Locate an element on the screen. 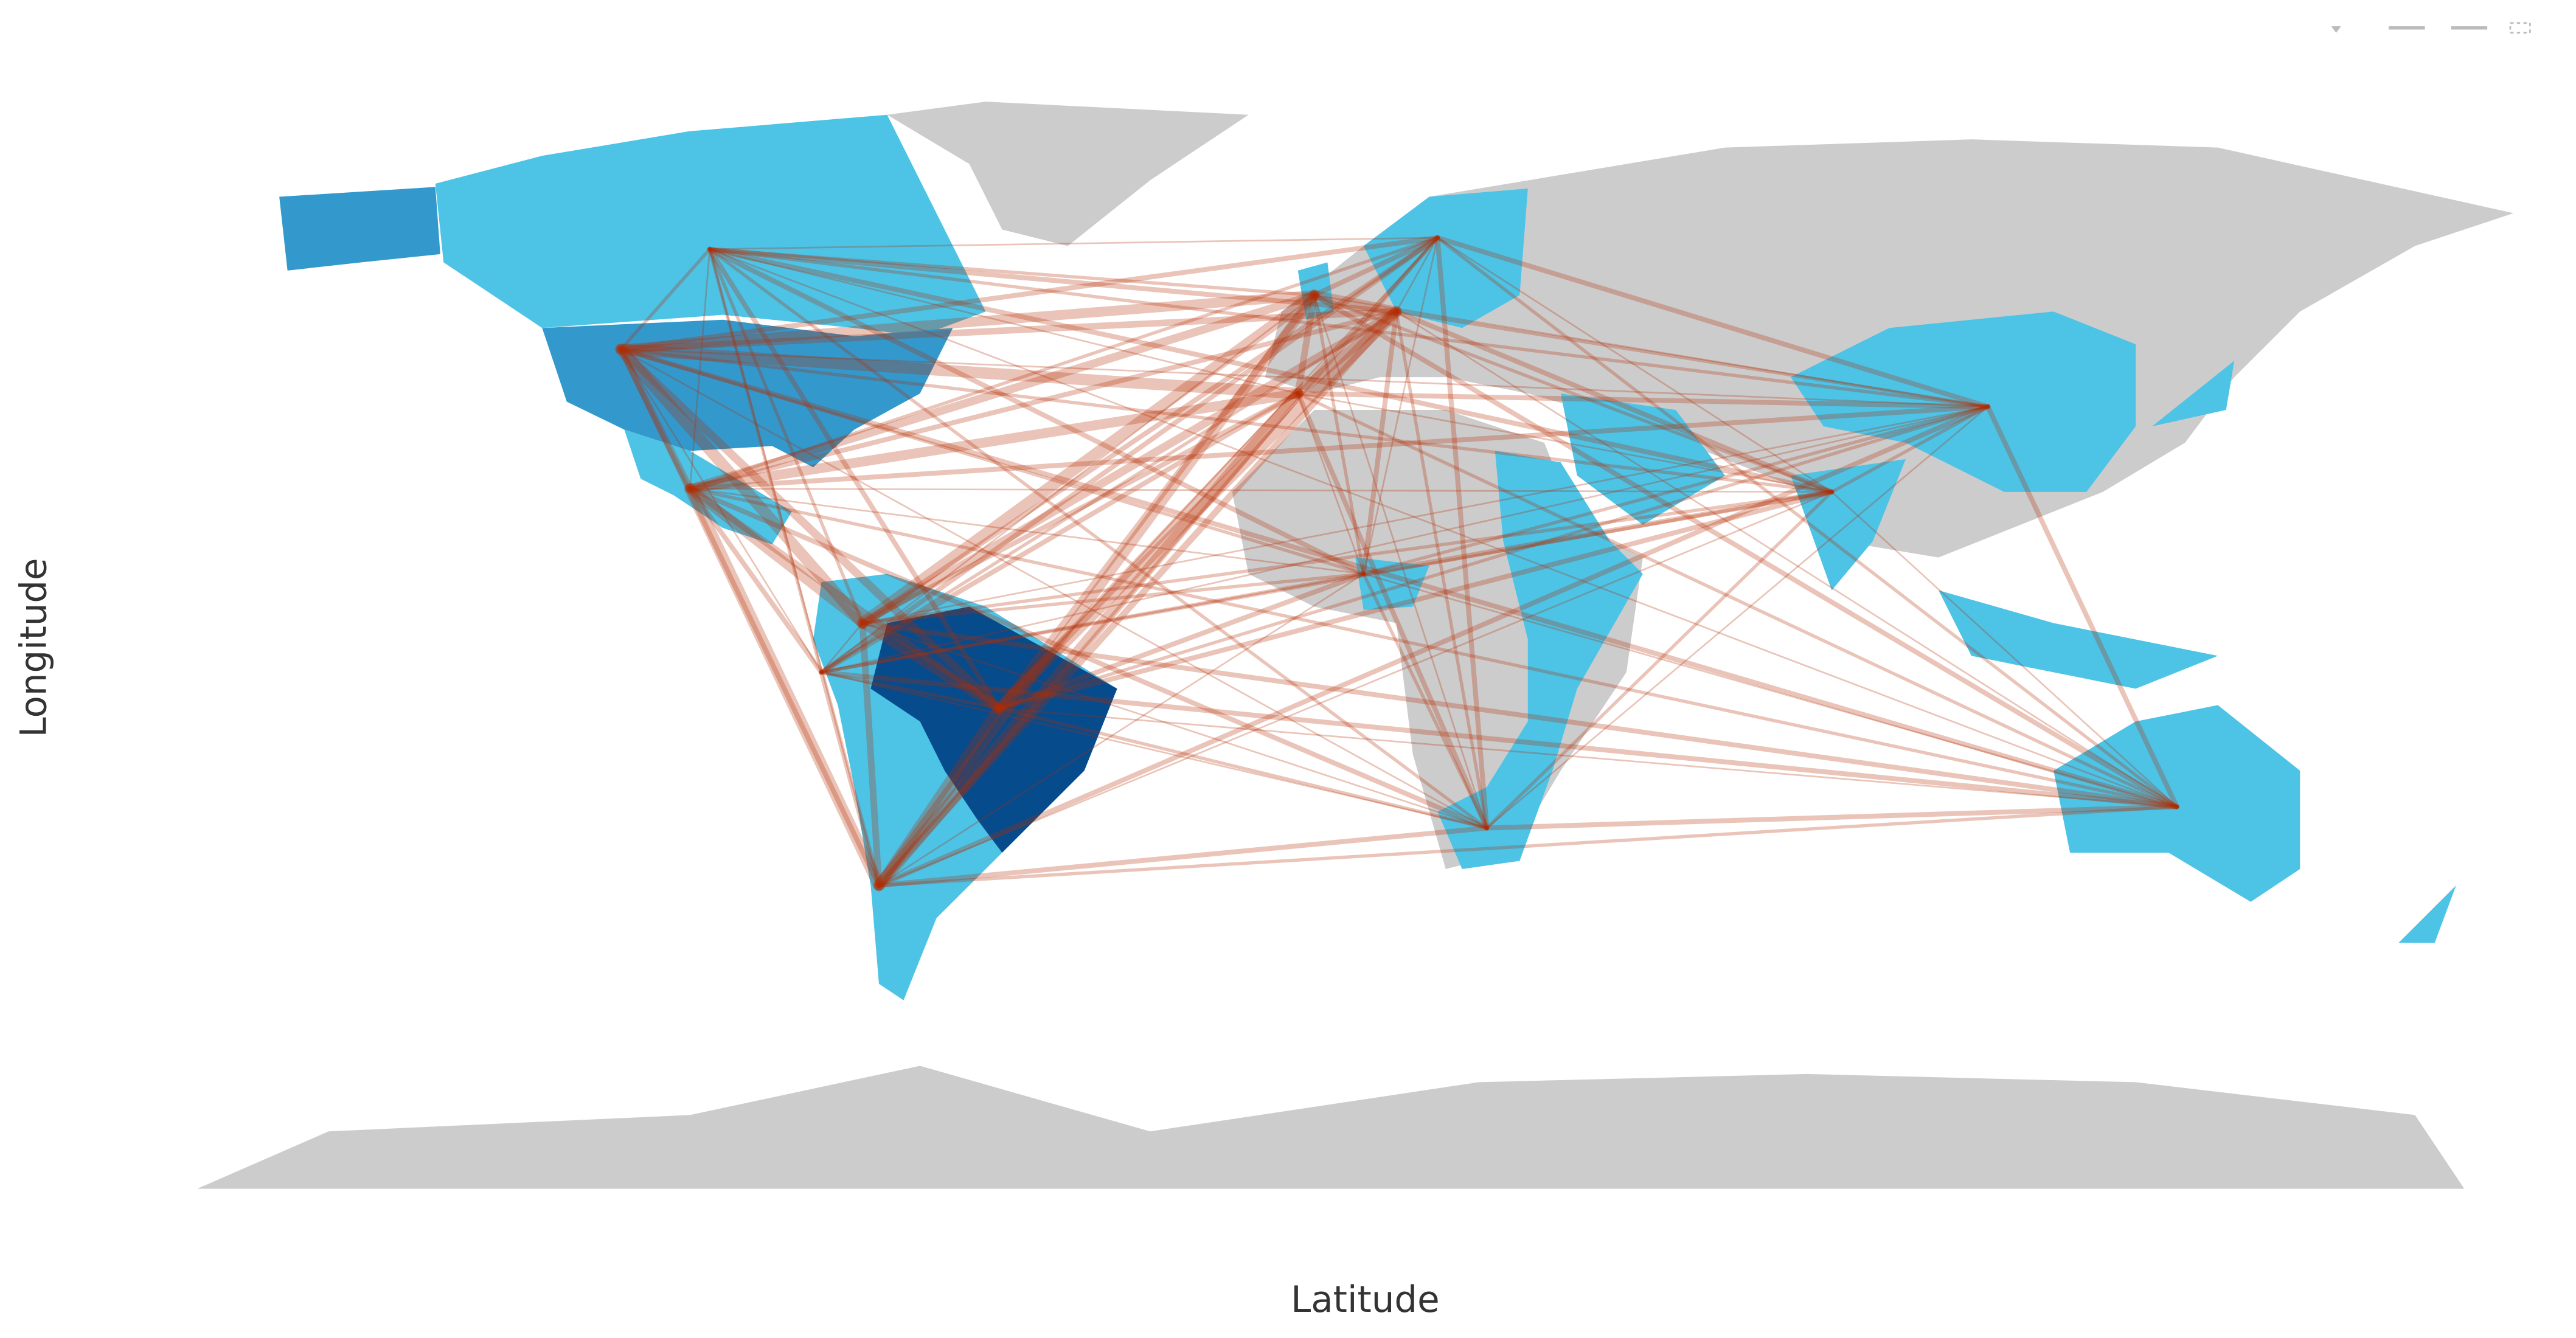 The width and height of the screenshot is (2576, 1338). uk is located at coordinates (1316, 291).